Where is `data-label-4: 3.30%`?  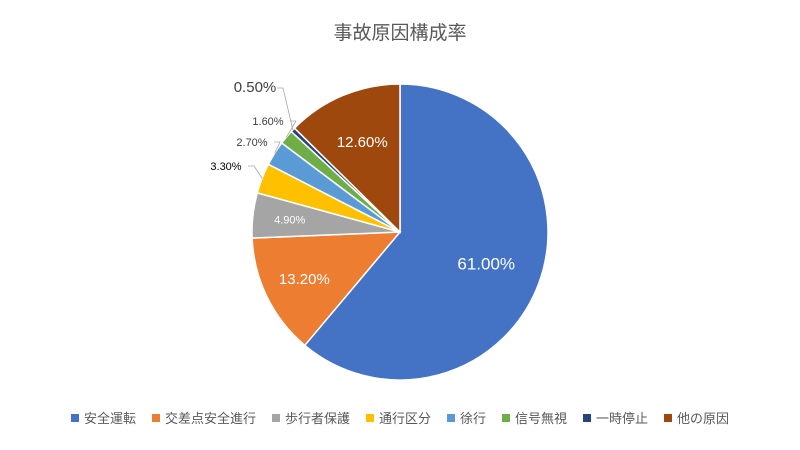 data-label-4: 3.30% is located at coordinates (225, 167).